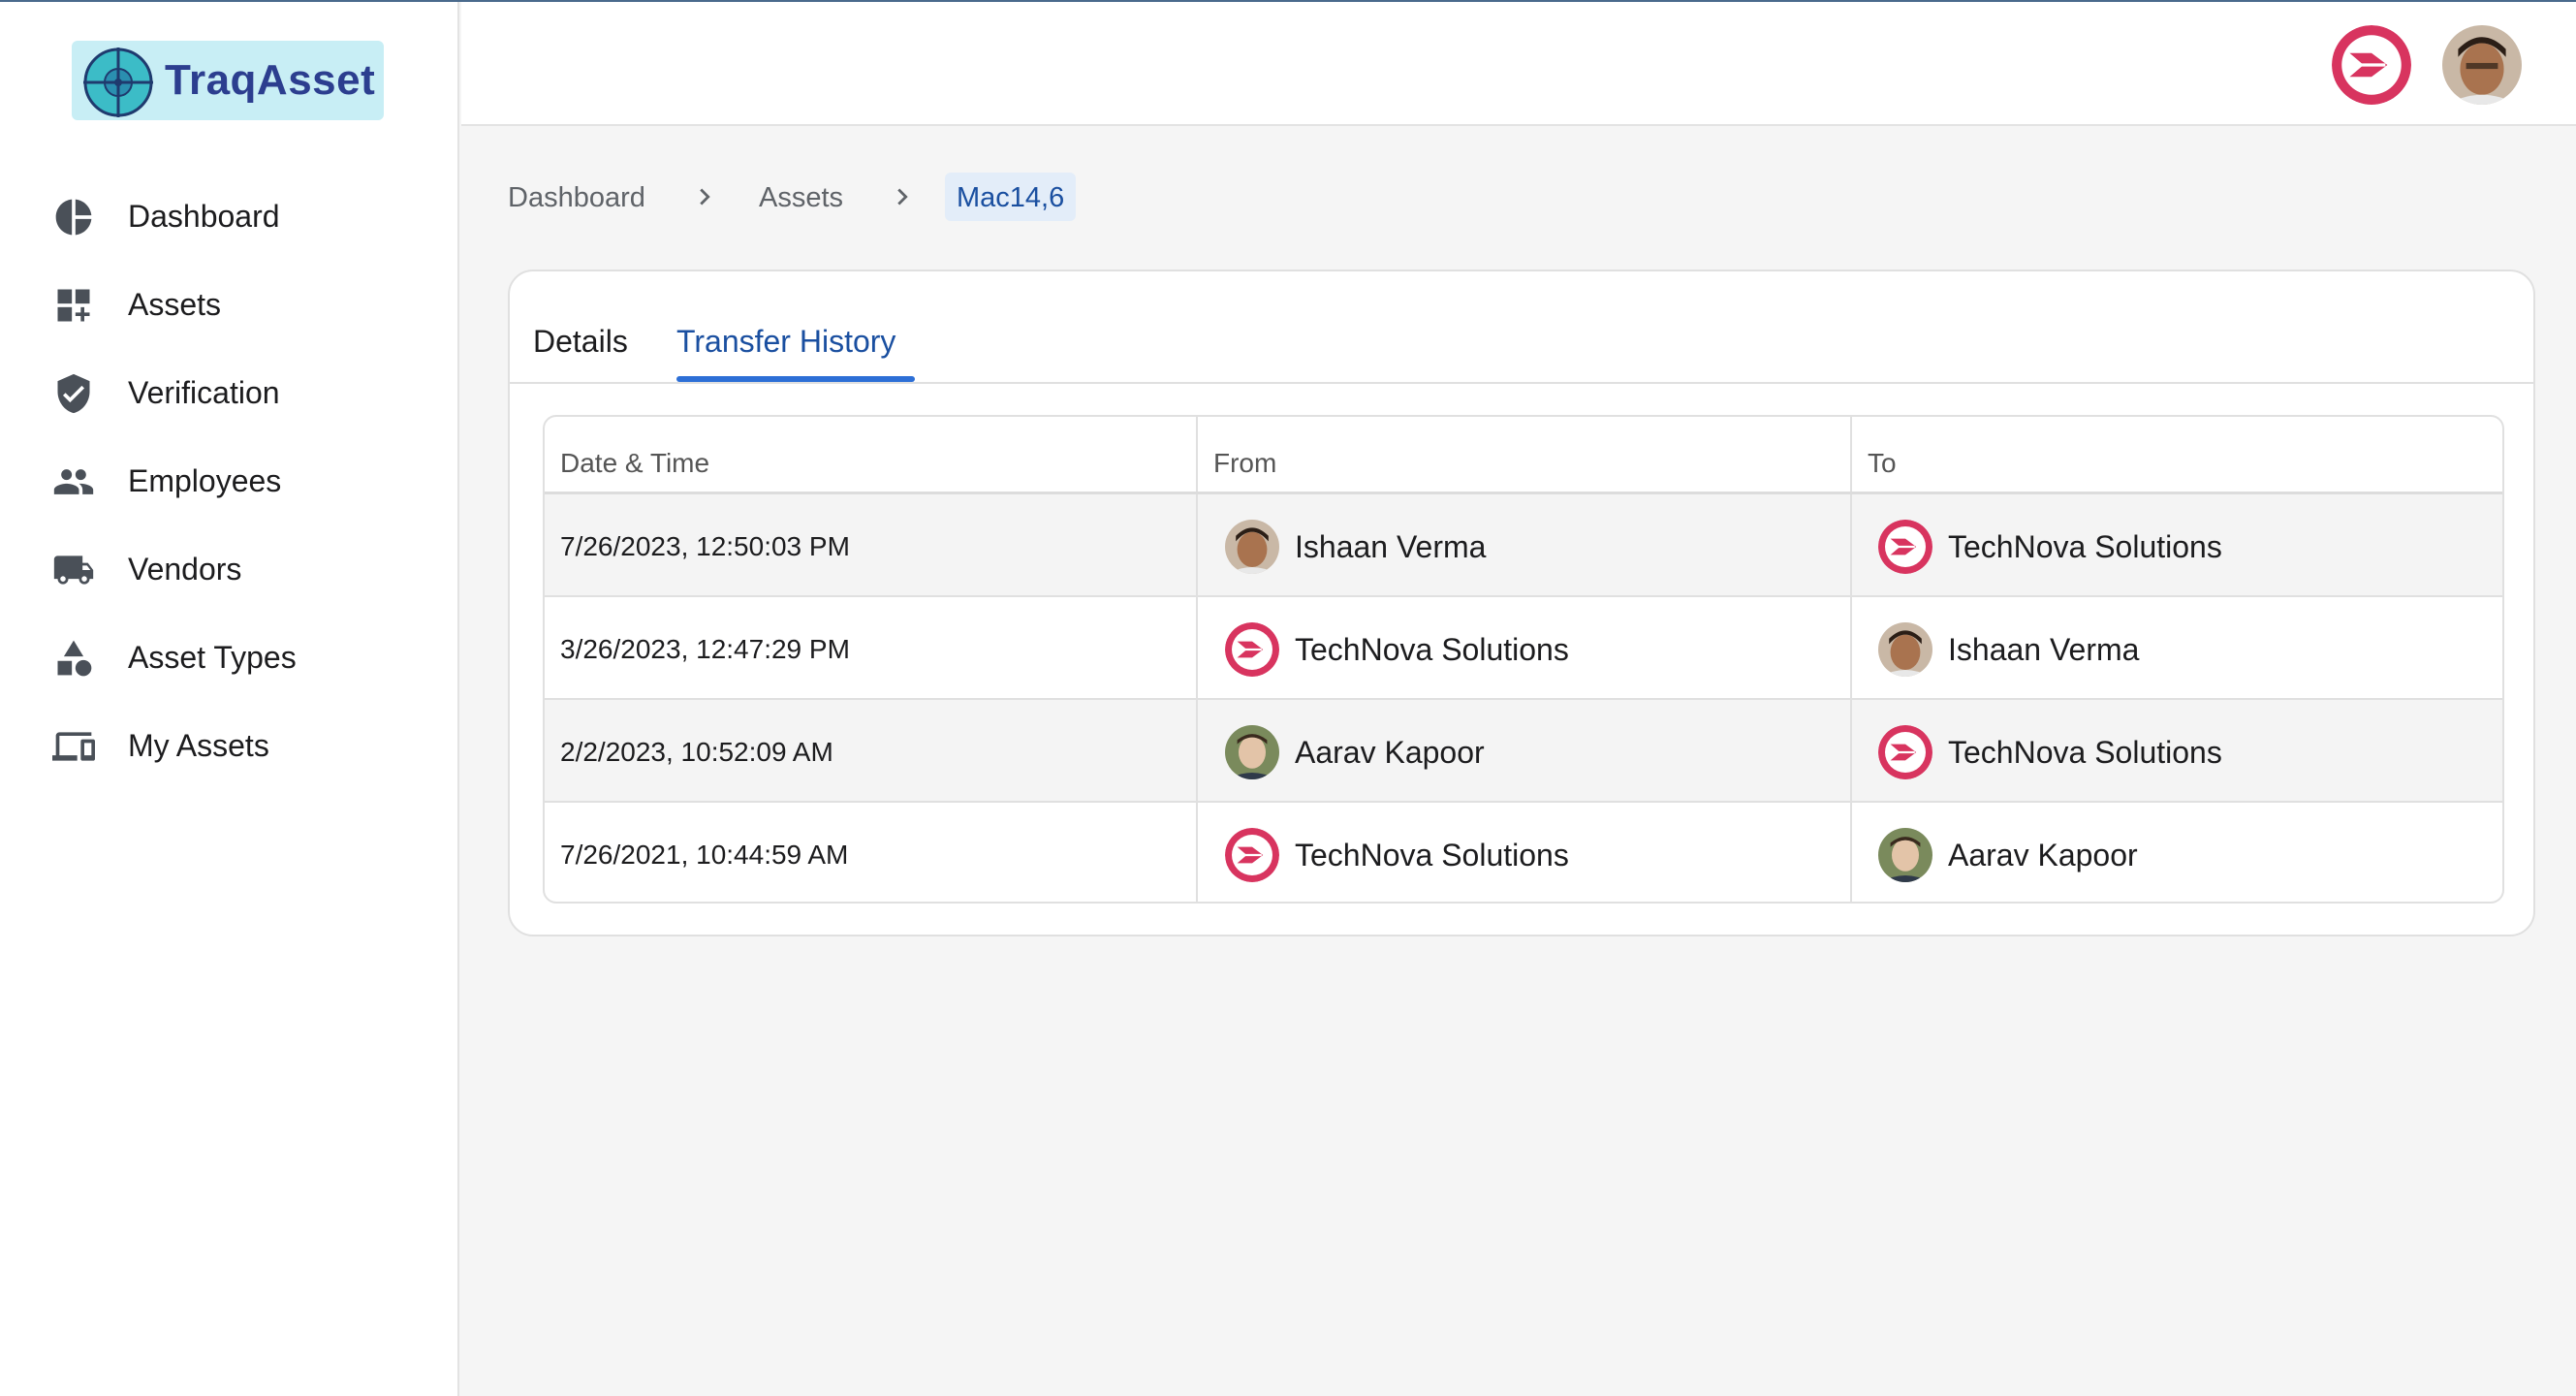 The image size is (2576, 1396). I want to click on sidebar-nav: Dashboard Assets Verification Employees, so click(228, 481).